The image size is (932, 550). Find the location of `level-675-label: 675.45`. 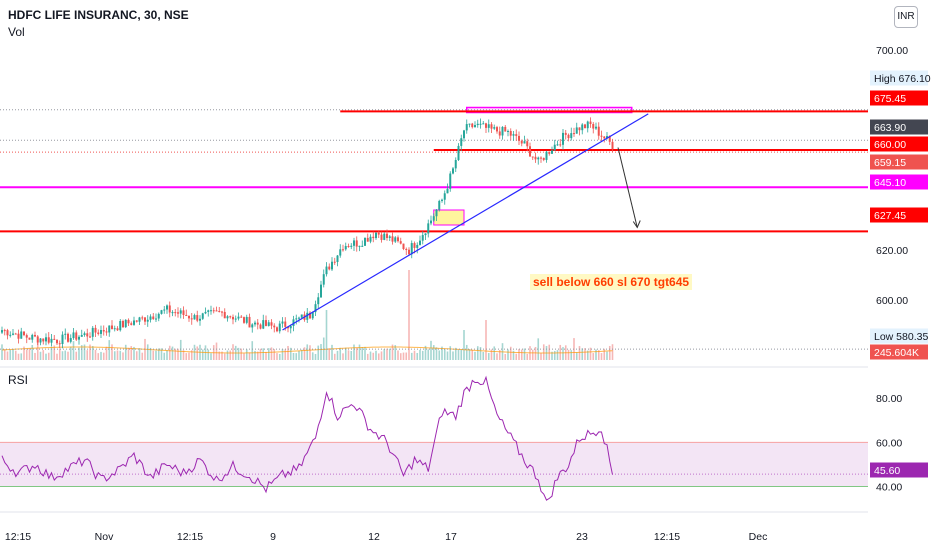

level-675-label: 675.45 is located at coordinates (899, 98).